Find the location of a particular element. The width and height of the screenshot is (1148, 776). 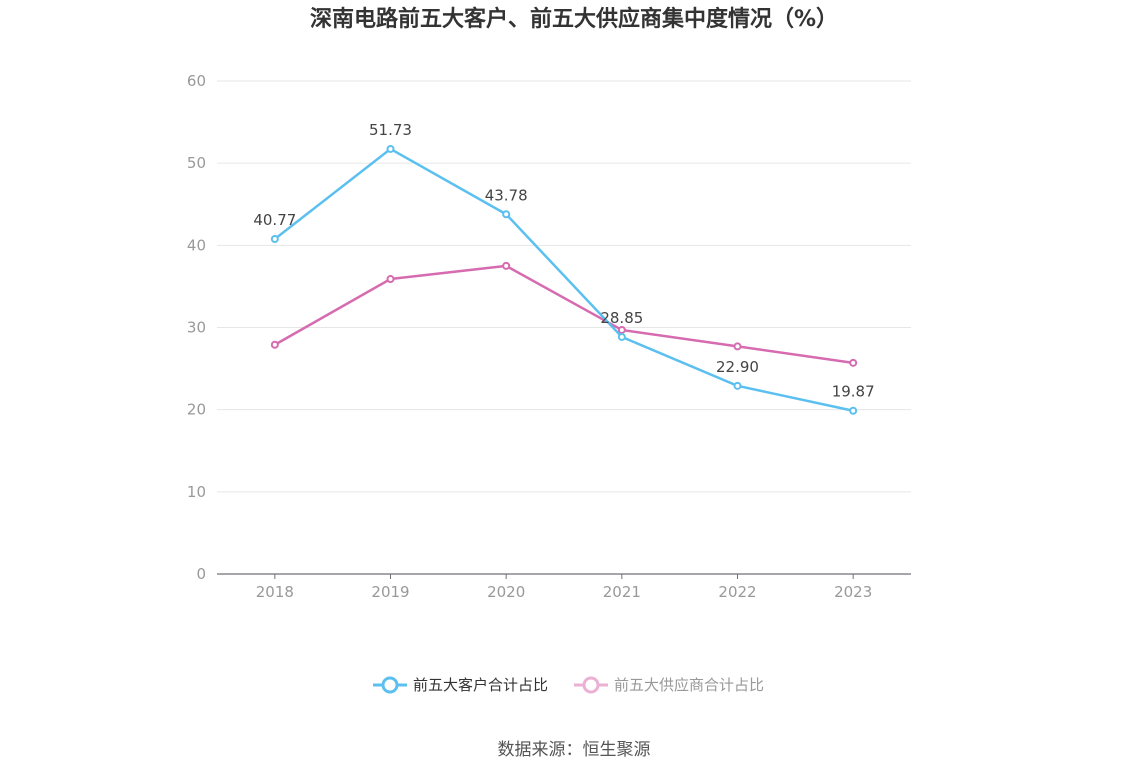

chart-title: 深南电路前五大客户、前五大供应商集中度情况（%） is located at coordinates (574, 19).